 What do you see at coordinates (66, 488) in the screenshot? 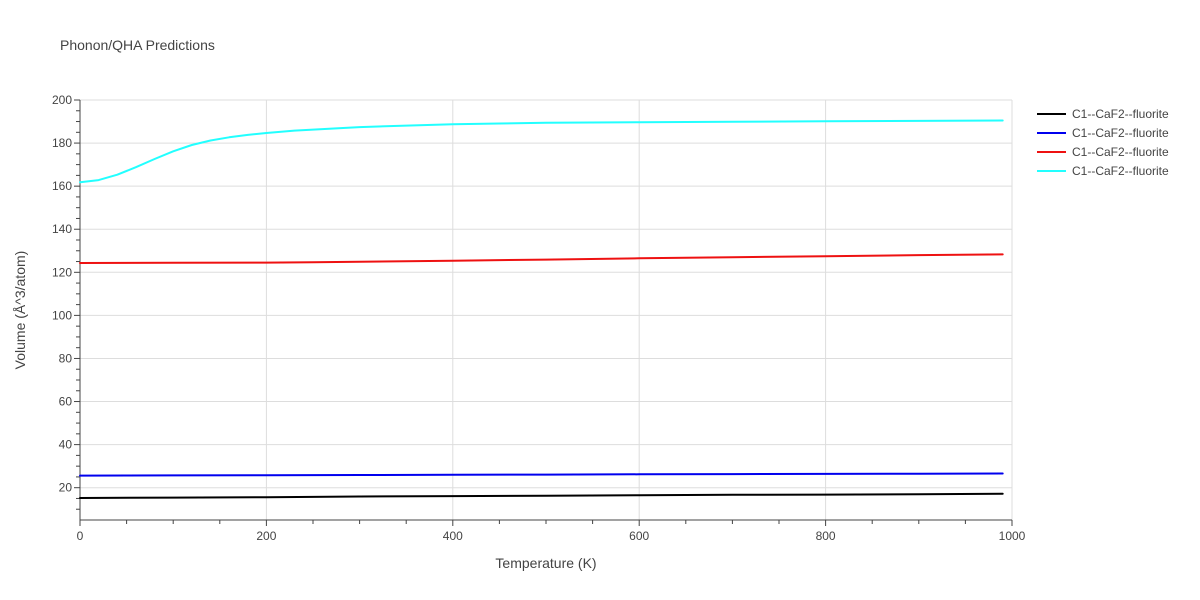
I see `y-tick-label: 20` at bounding box center [66, 488].